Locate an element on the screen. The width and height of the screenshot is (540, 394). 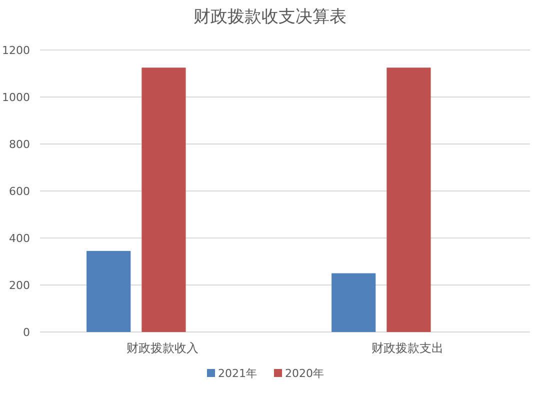
chart-title: 财政拨款收支决算表 is located at coordinates (270, 17).